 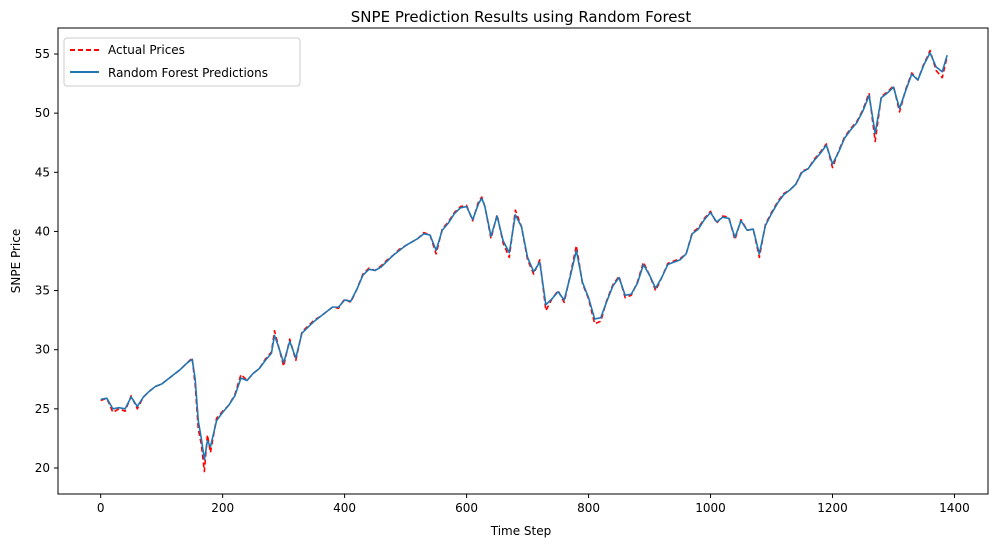 What do you see at coordinates (222, 508) in the screenshot?
I see `x-tick-label: 200` at bounding box center [222, 508].